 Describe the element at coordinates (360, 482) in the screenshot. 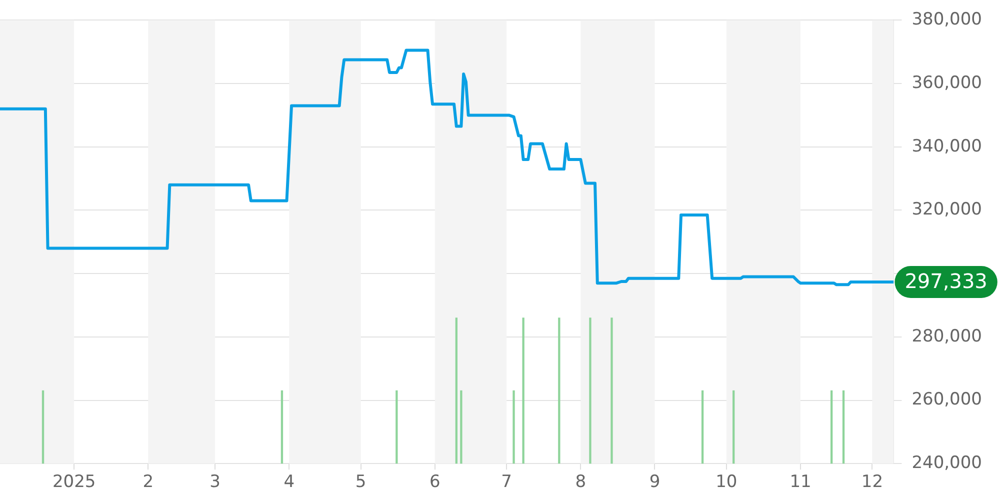

I see `x-tick-label: 5` at that location.